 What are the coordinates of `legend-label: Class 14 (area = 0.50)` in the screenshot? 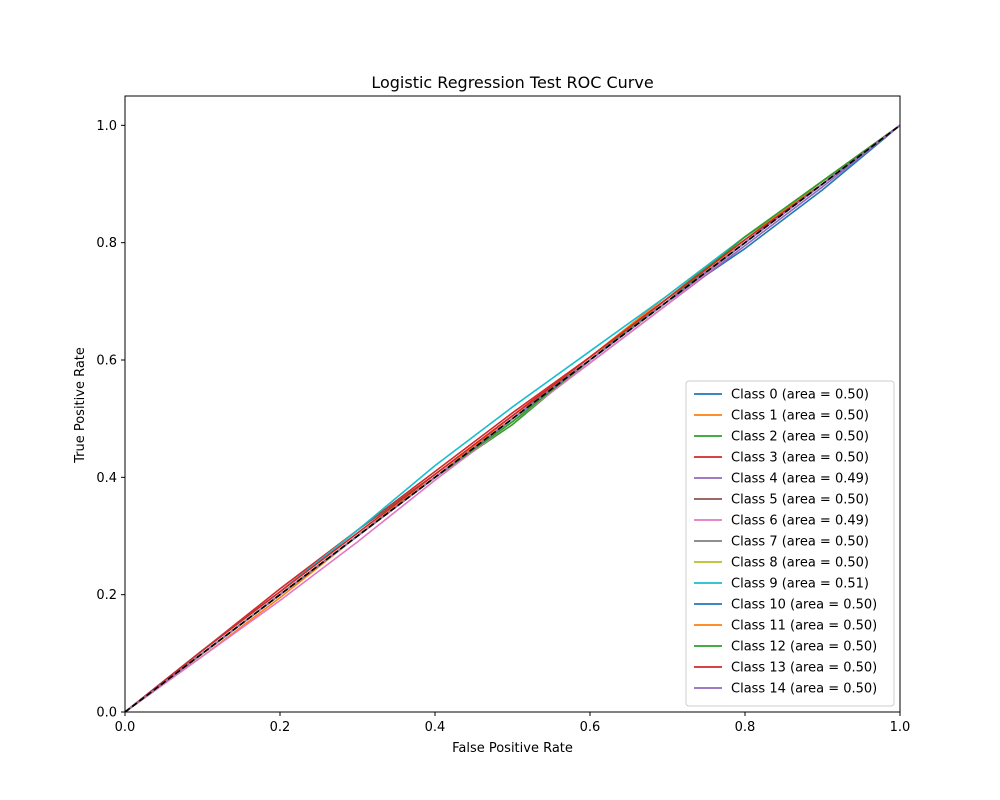 It's located at (804, 689).